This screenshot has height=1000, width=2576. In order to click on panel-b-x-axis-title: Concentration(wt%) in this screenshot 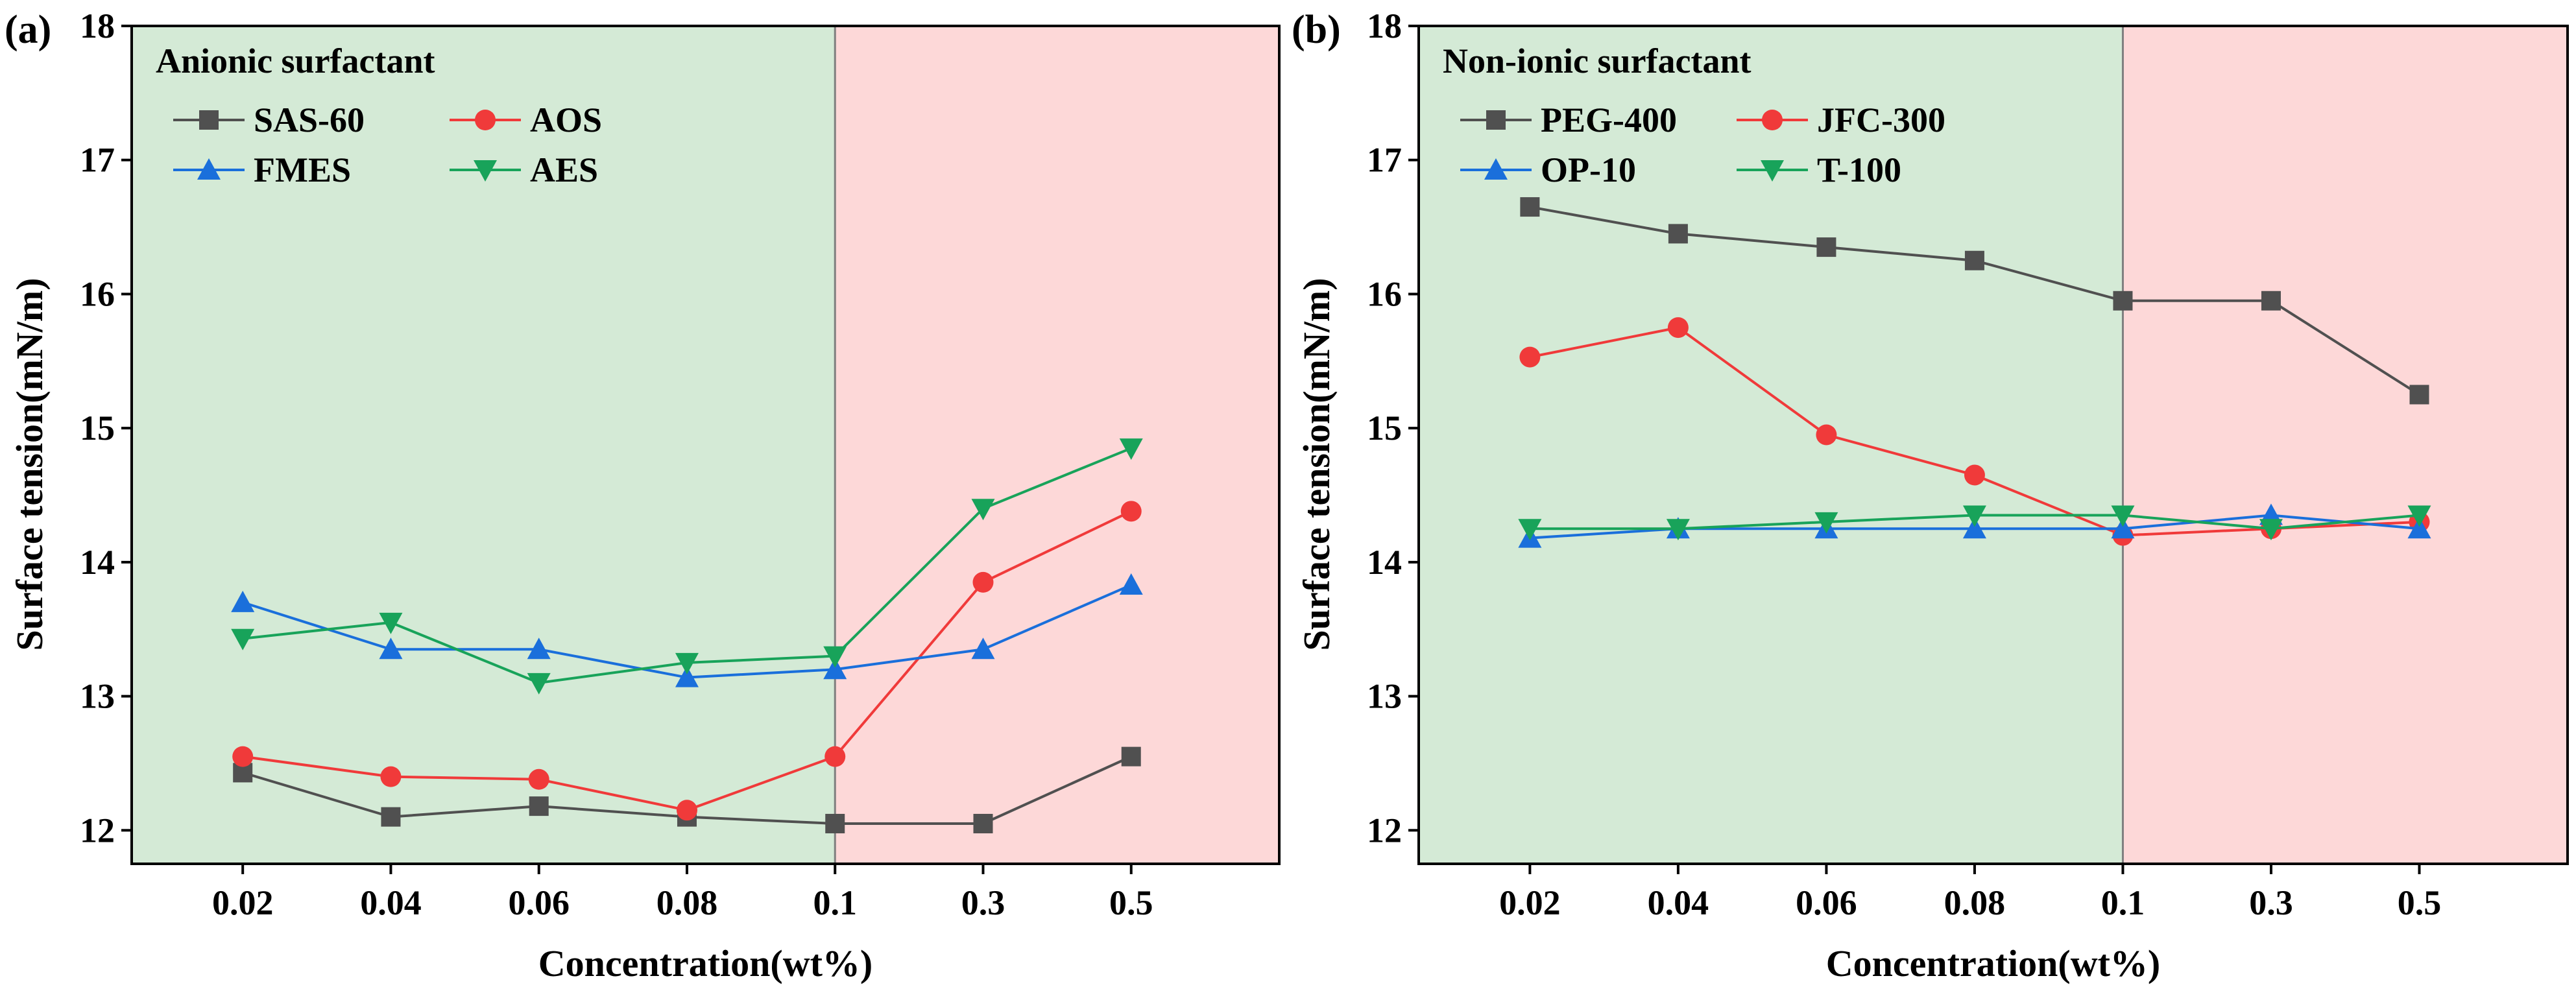, I will do `click(1993, 963)`.